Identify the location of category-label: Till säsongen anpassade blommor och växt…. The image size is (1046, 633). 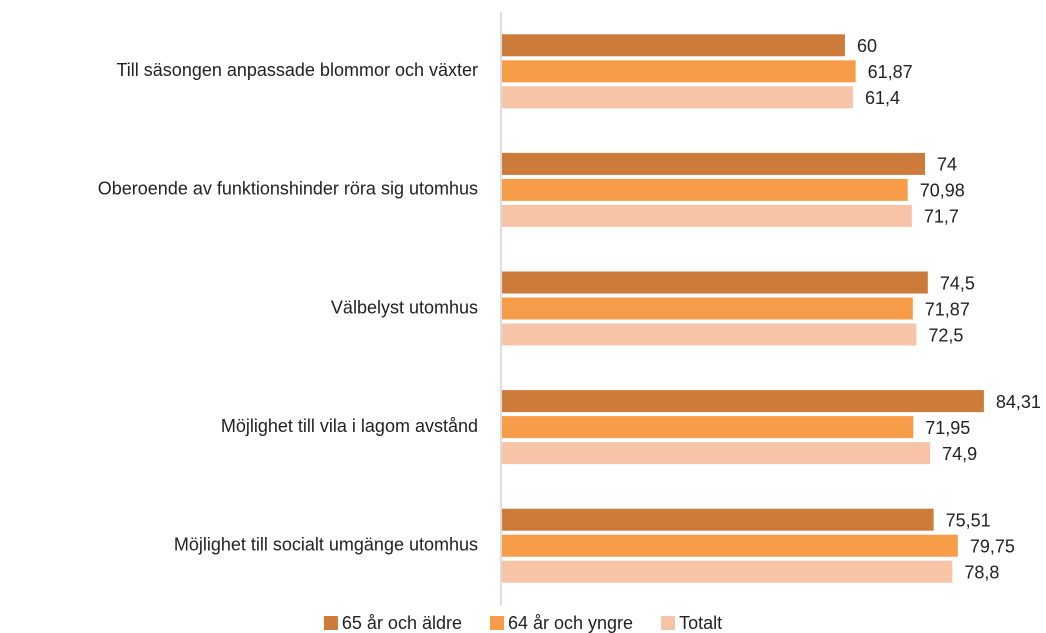
(297, 70).